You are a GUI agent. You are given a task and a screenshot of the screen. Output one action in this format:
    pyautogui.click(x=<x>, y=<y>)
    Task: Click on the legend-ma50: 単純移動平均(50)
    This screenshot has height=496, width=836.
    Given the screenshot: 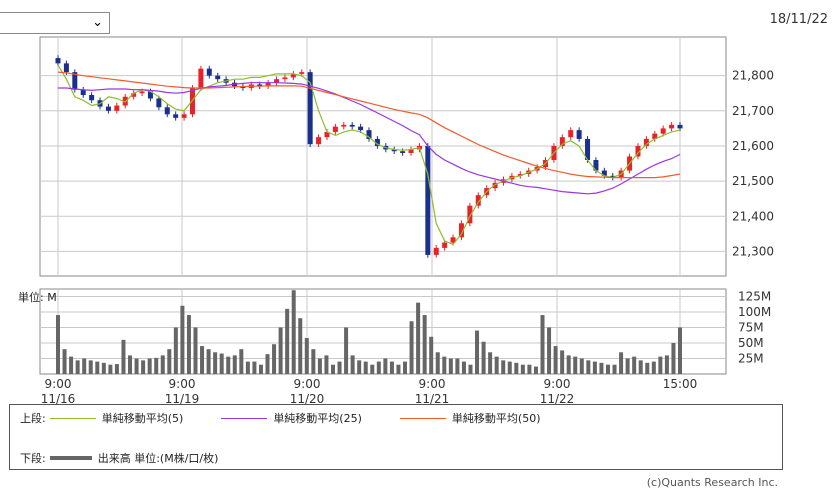 What is the action you would take?
    pyautogui.click(x=469, y=418)
    